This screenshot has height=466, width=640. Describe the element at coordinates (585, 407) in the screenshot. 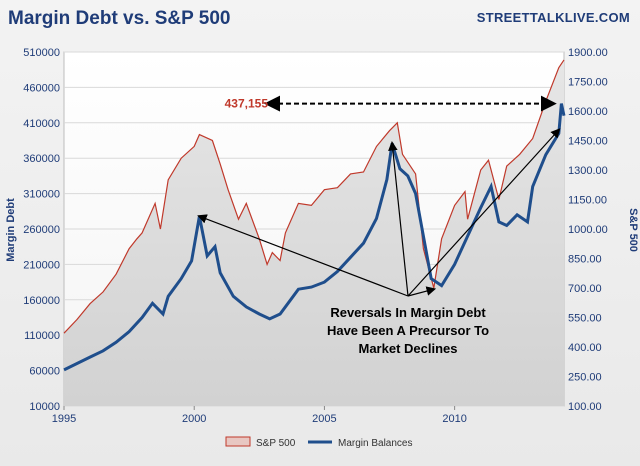

I see `y-tick-right-0: 100.00` at that location.